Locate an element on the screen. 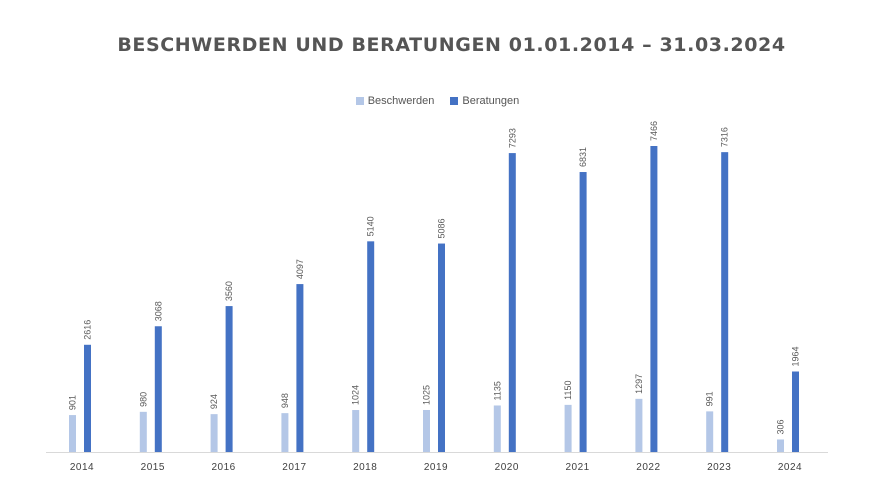  bar-beschwerden-2023 is located at coordinates (710, 431).